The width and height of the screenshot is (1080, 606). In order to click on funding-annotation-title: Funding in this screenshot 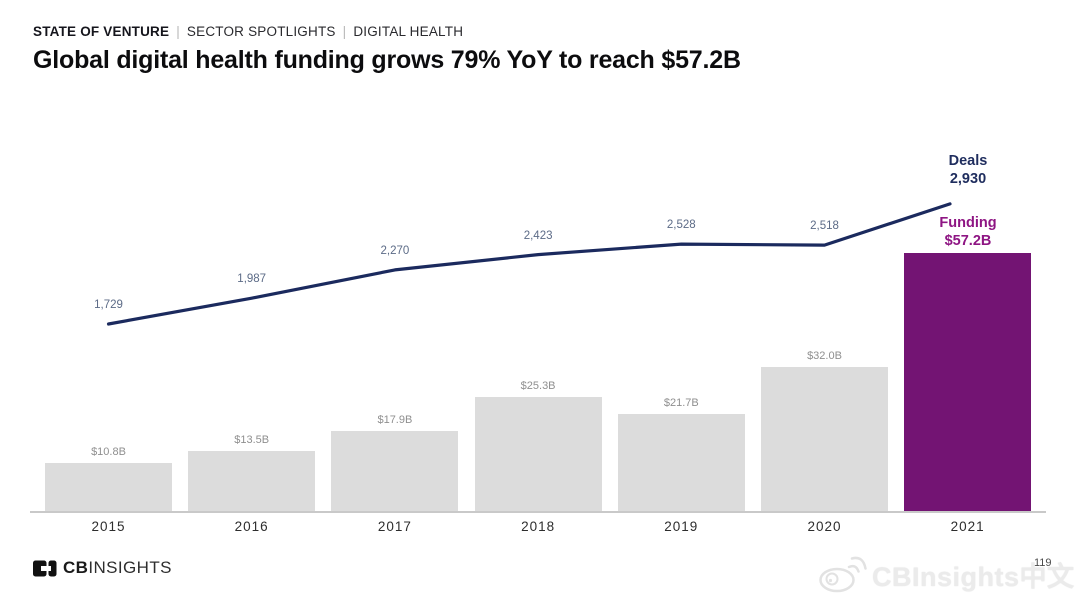, I will do `click(968, 223)`.